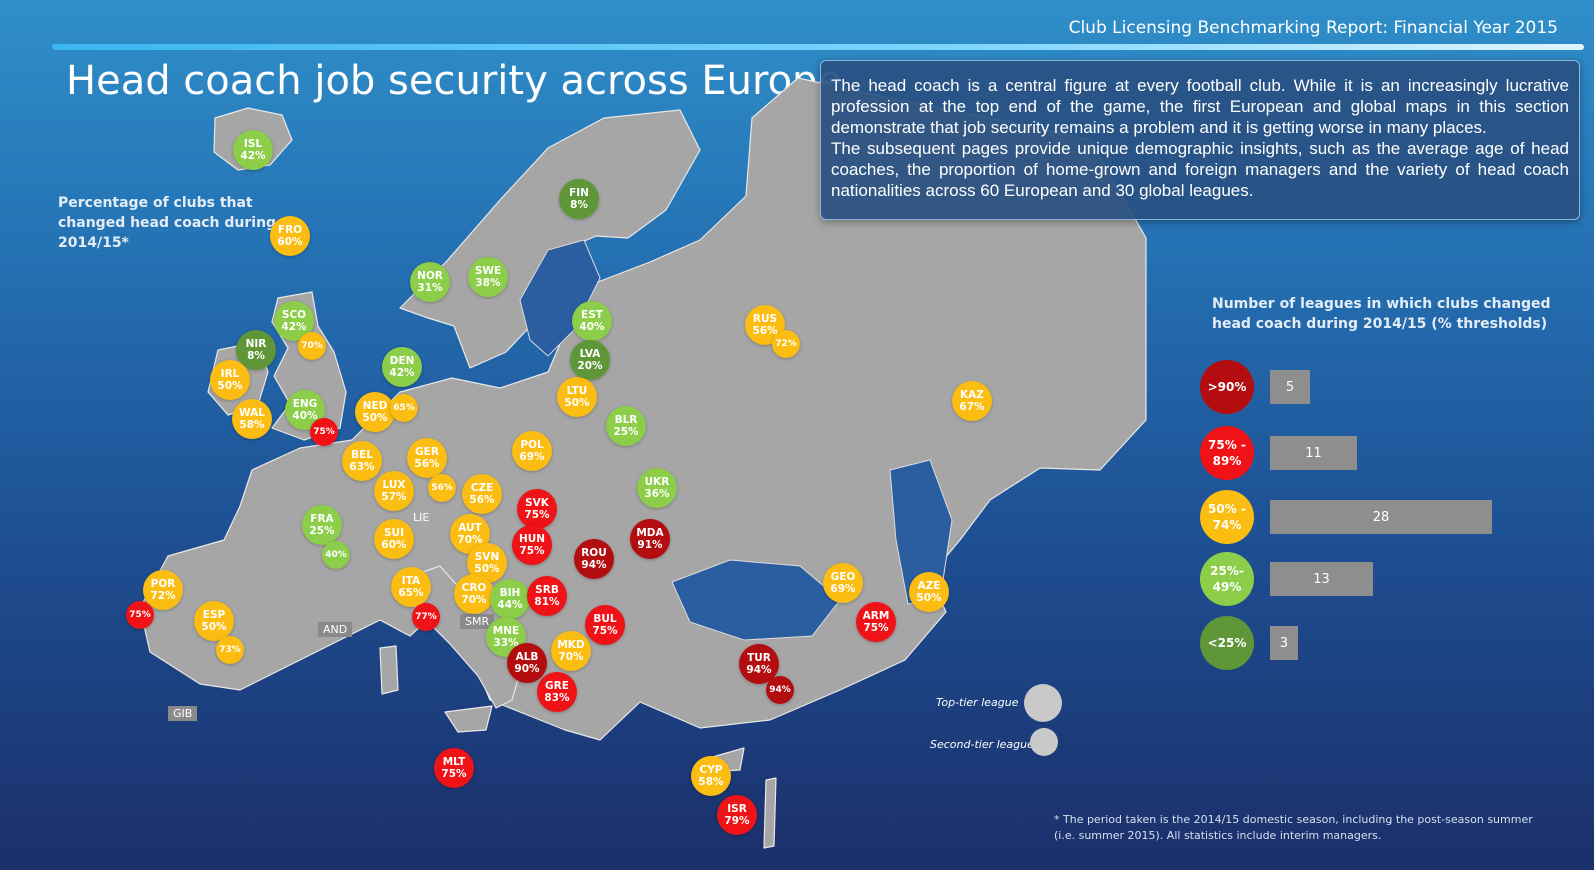 Image resolution: width=1594 pixels, height=870 pixels. I want to click on bubble-pct: 90%, so click(527, 669).